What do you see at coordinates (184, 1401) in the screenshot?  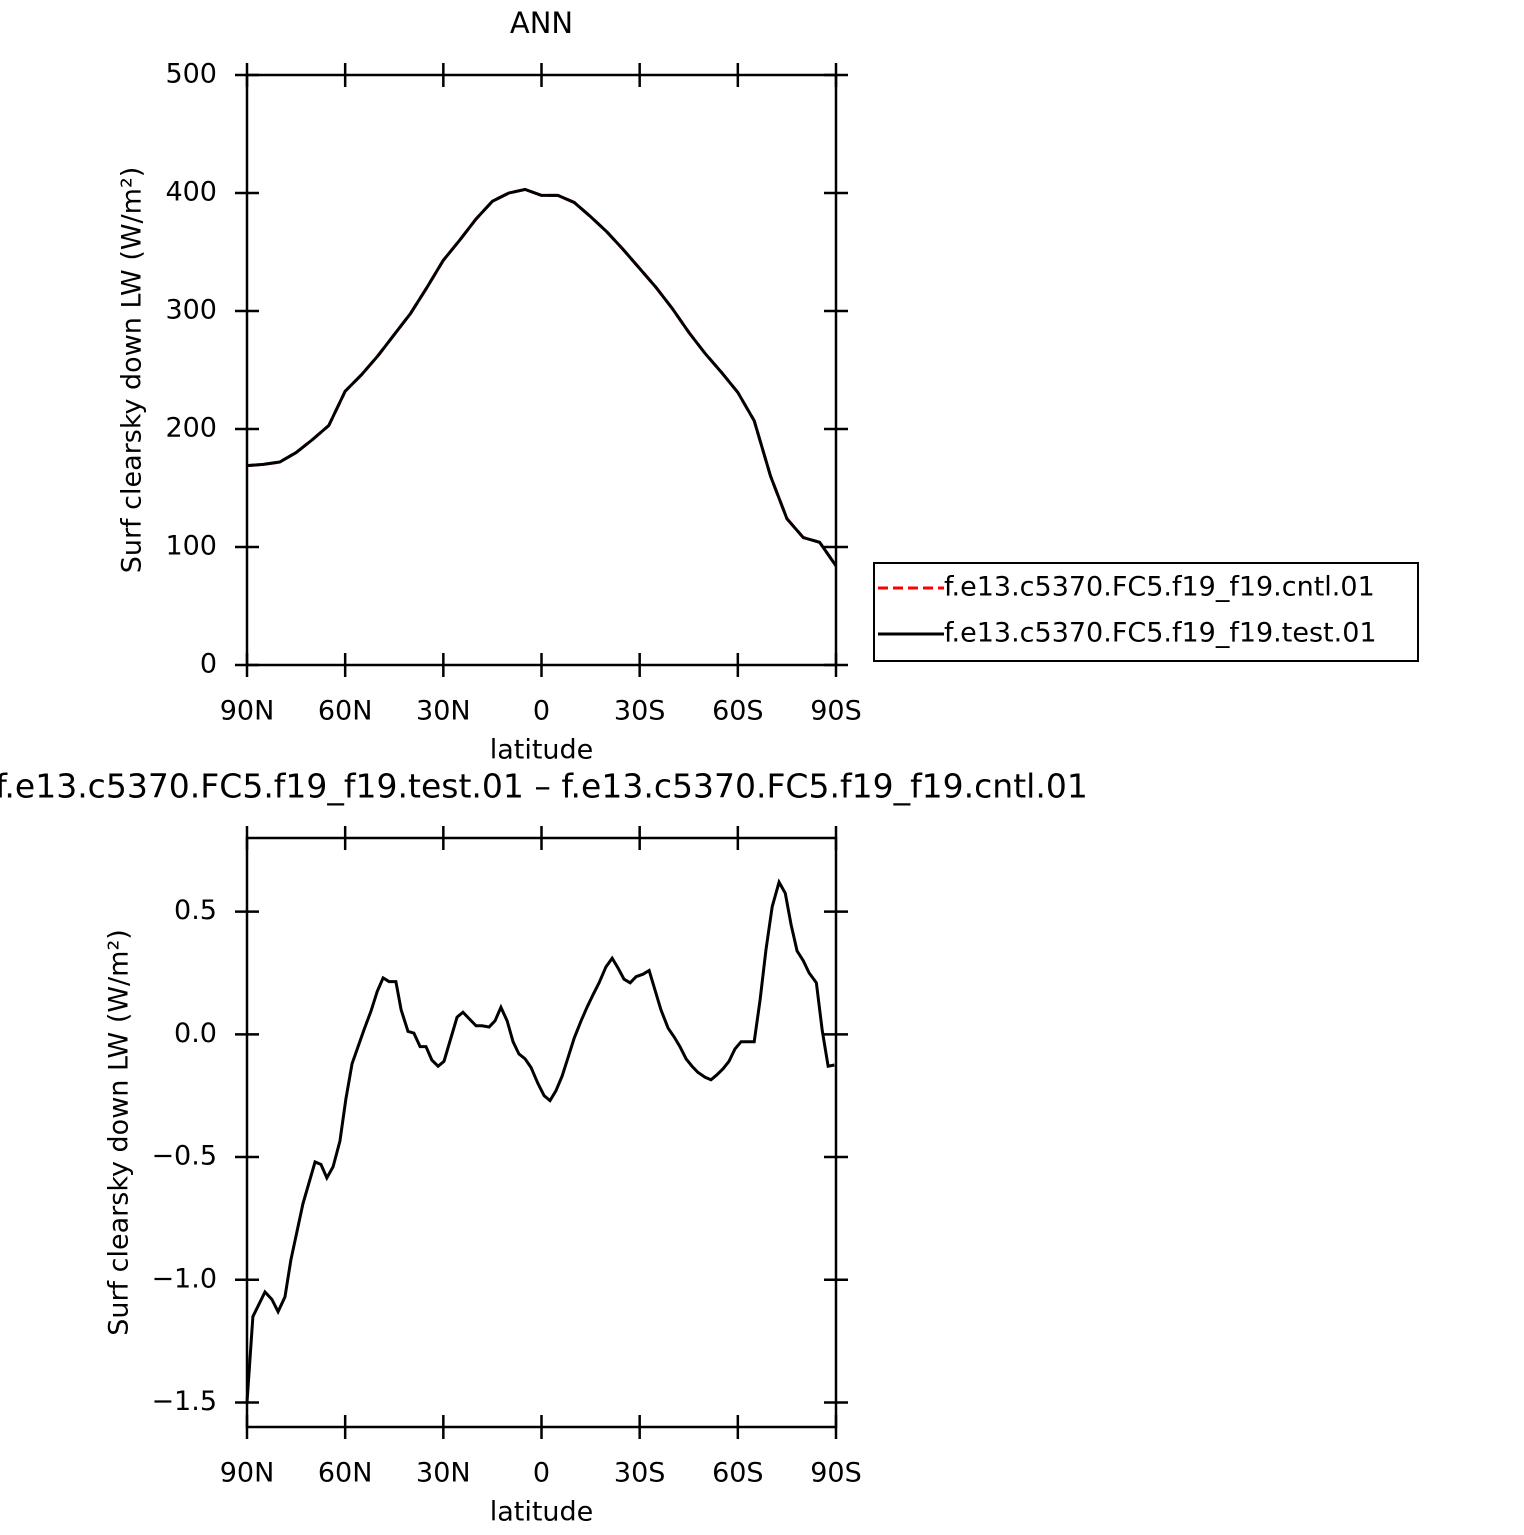 I see `y-tick-label: −1.5` at bounding box center [184, 1401].